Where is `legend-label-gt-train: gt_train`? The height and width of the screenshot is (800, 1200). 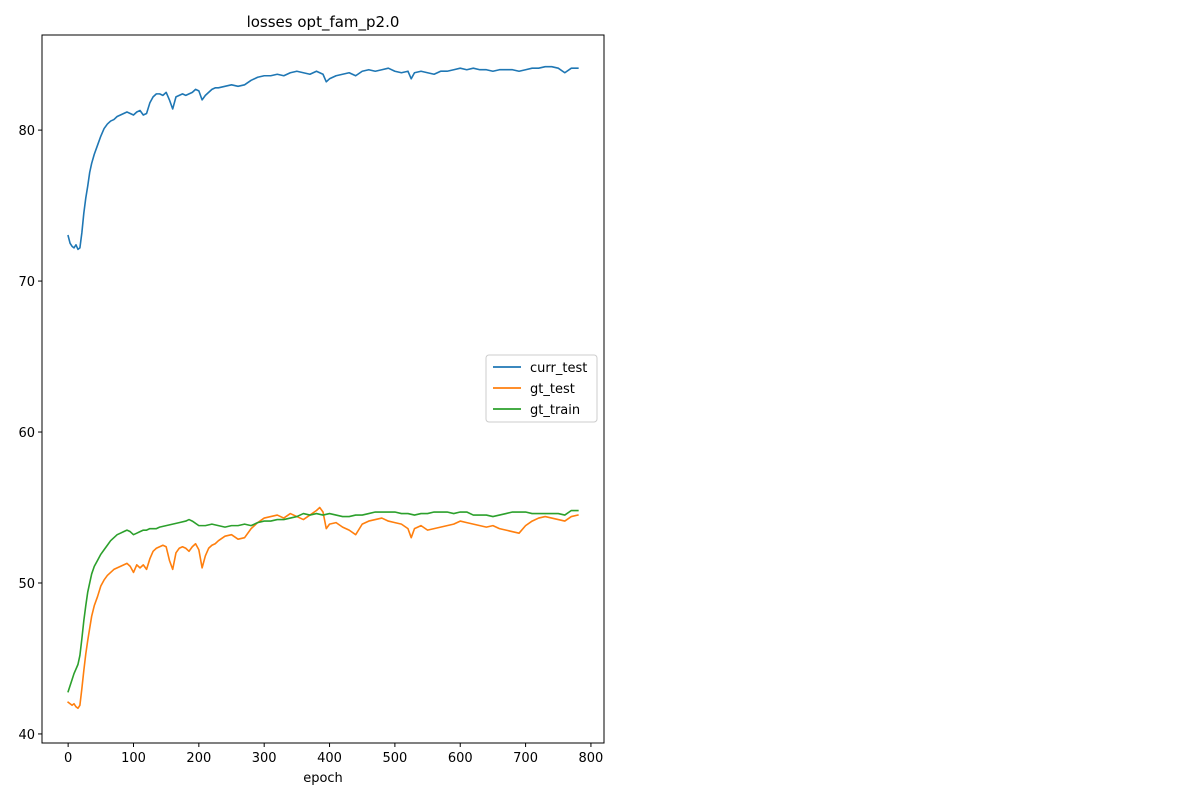
legend-label-gt-train: gt_train is located at coordinates (555, 410).